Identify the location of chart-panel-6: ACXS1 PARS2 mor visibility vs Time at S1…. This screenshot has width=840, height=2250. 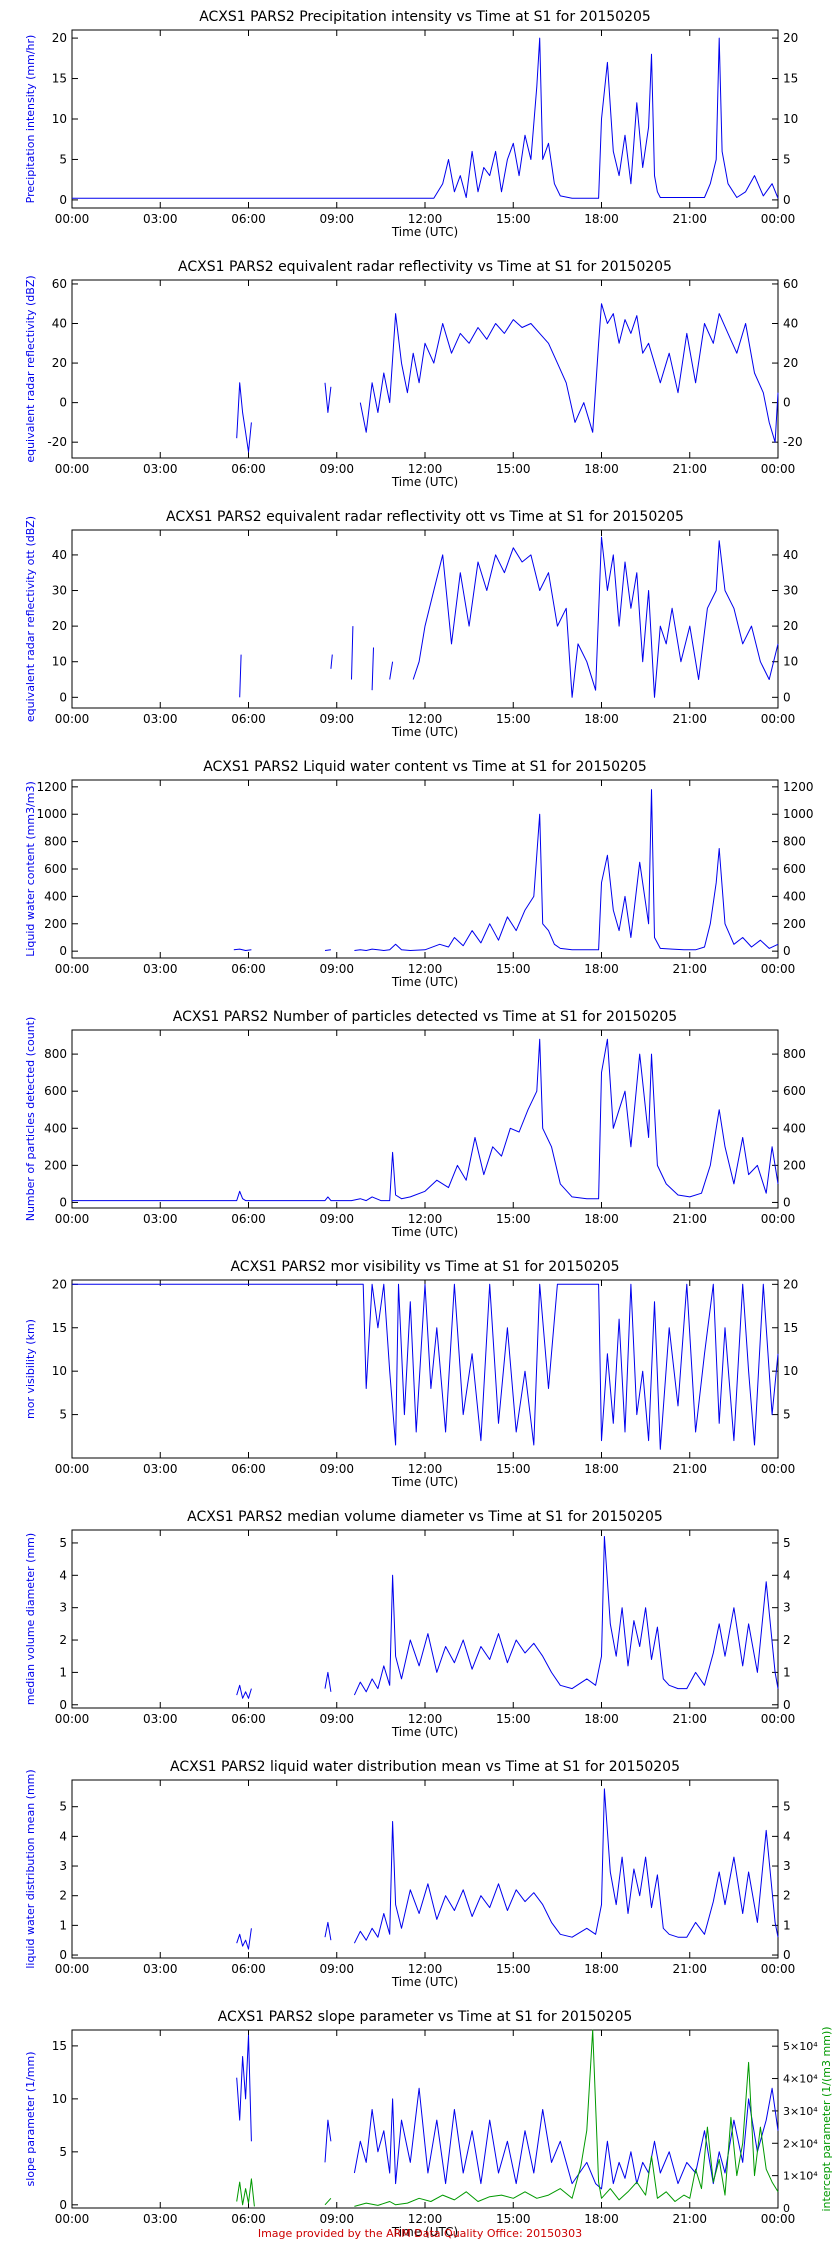
(411, 1374).